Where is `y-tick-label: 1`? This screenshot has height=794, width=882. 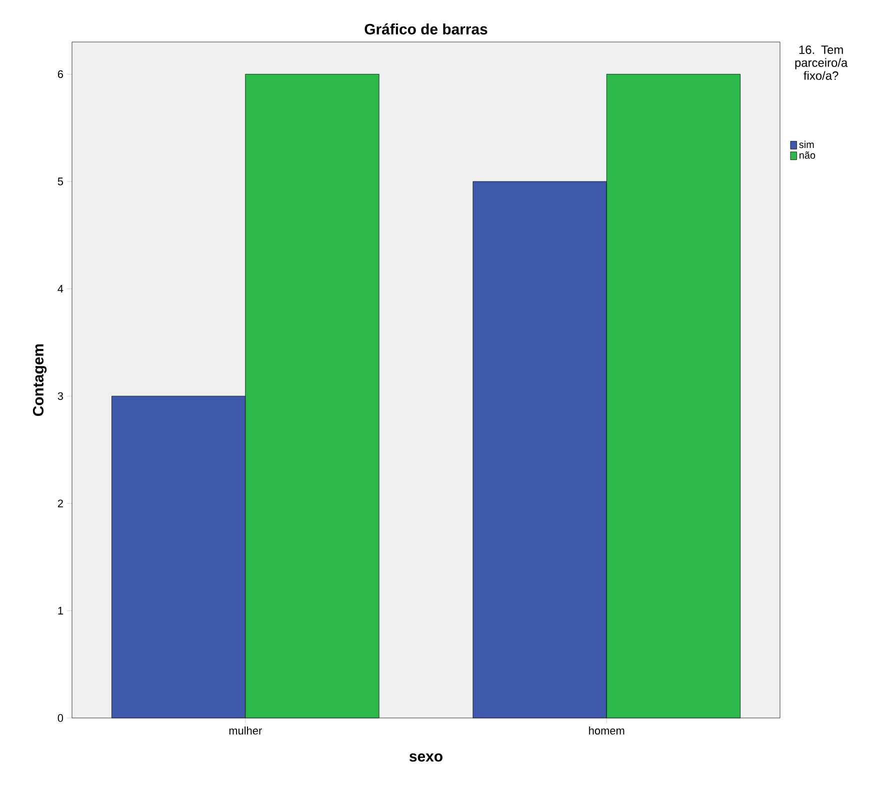 y-tick-label: 1 is located at coordinates (60, 610).